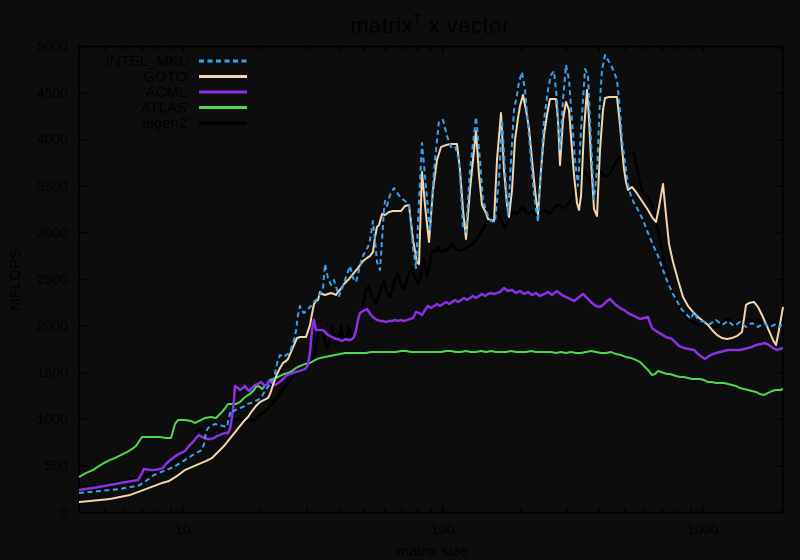  What do you see at coordinates (147, 61) in the screenshot?
I see `svg-text: 'INTEL_MKL'` at bounding box center [147, 61].